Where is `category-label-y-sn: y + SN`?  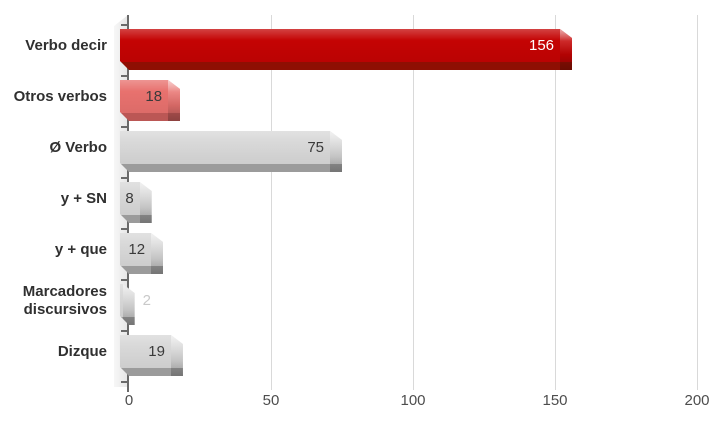
category-label-y-sn: y + SN is located at coordinates (83, 198).